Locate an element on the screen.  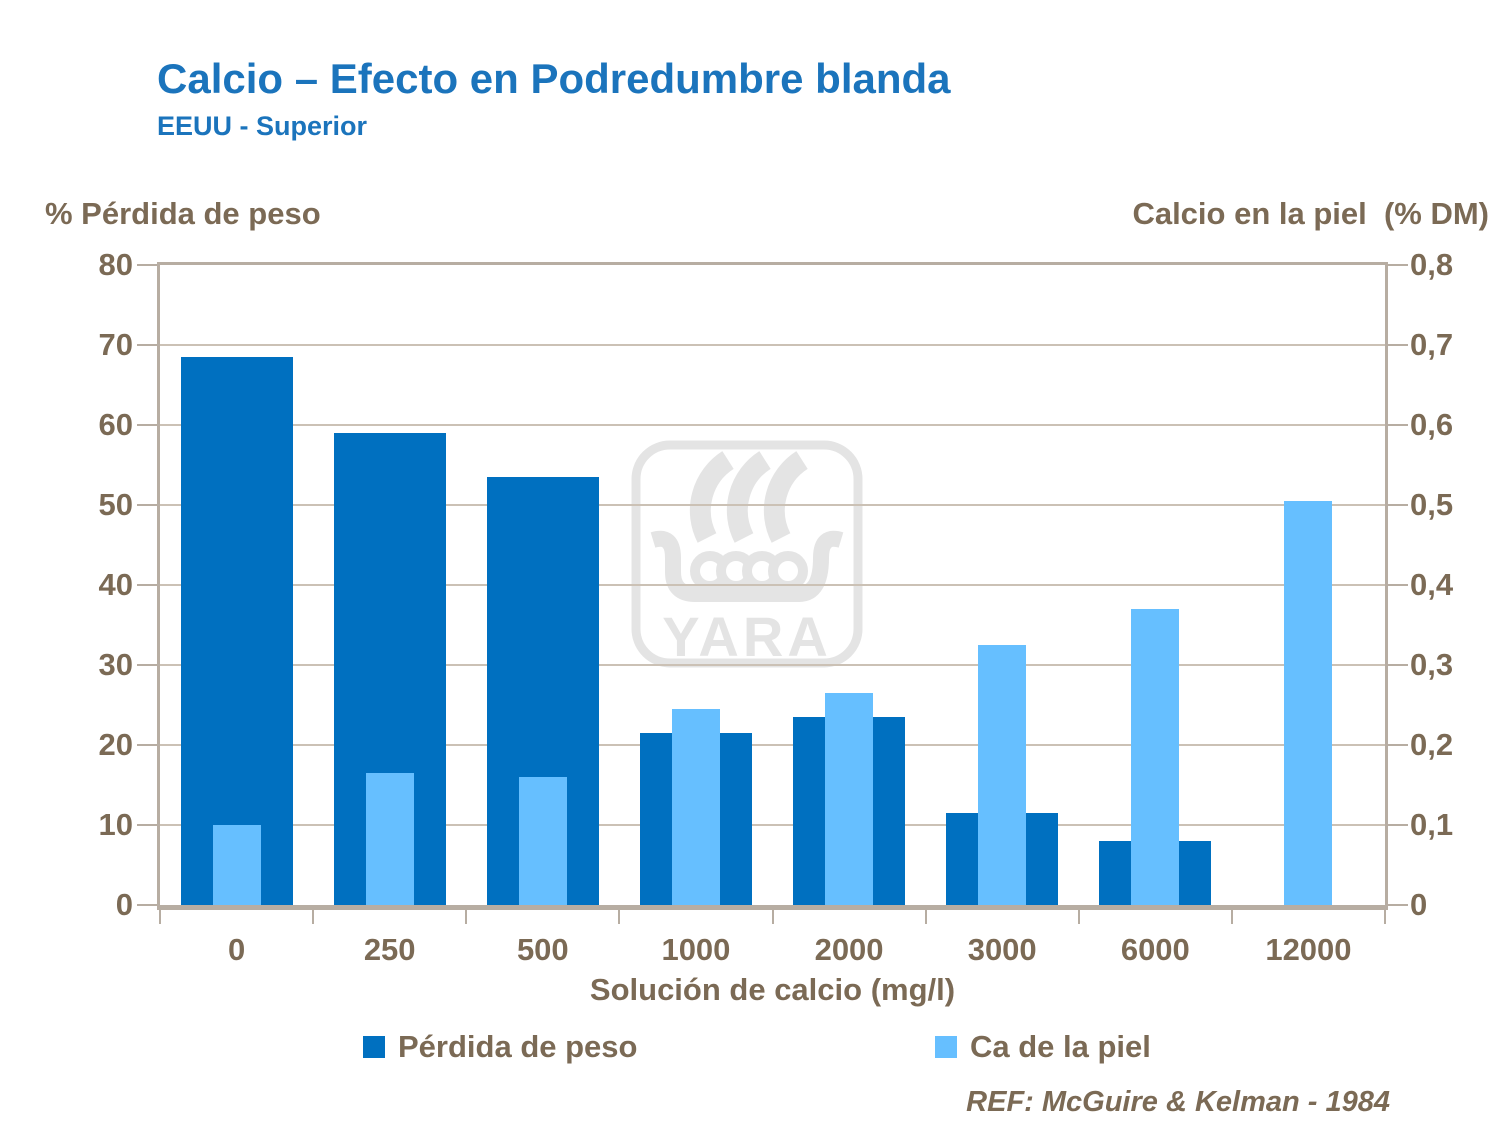
y-right-label-0,4: 0,4 is located at coordinates (1432, 584).